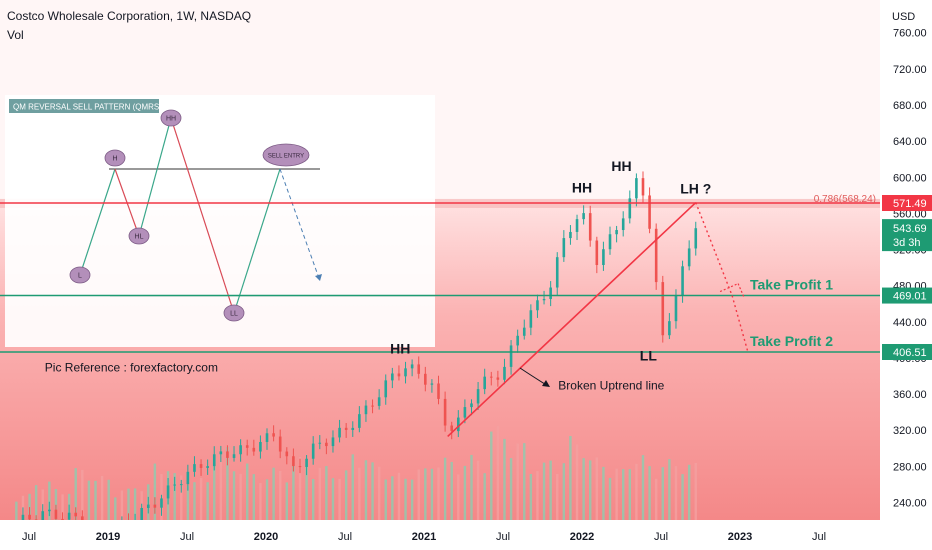 This screenshot has width=932, height=550. I want to click on price-tick: 320.00, so click(910, 431).